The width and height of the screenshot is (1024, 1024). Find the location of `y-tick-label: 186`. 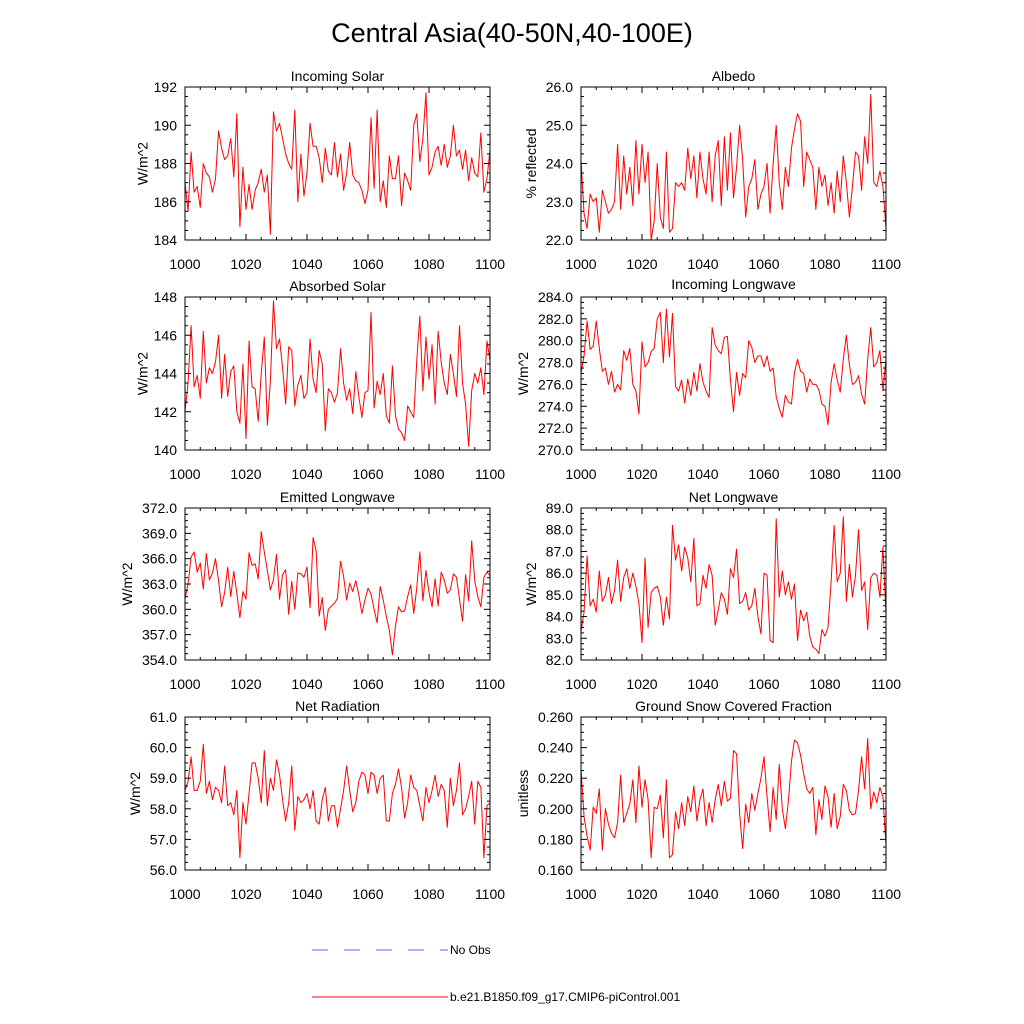

y-tick-label: 186 is located at coordinates (166, 202).